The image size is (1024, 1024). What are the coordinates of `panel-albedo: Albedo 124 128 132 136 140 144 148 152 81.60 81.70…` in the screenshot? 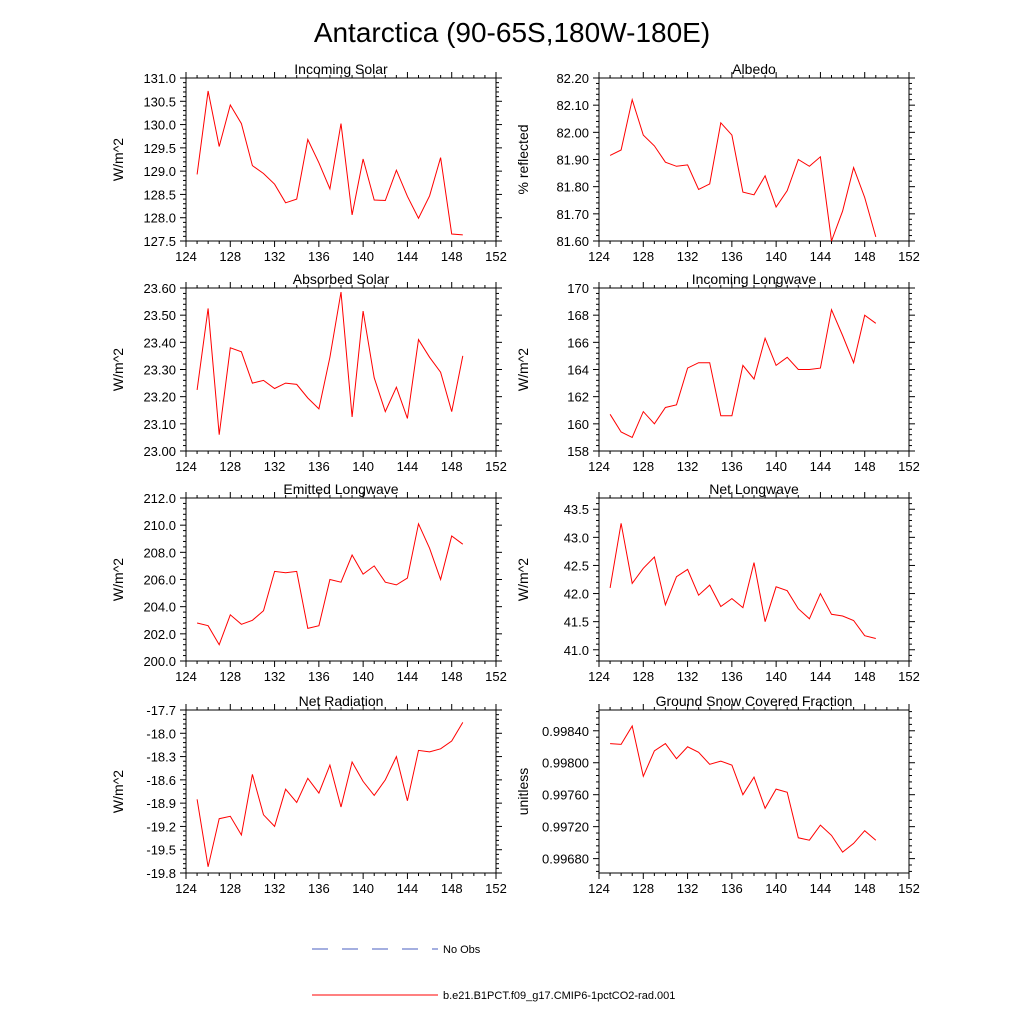 It's located at (717, 162).